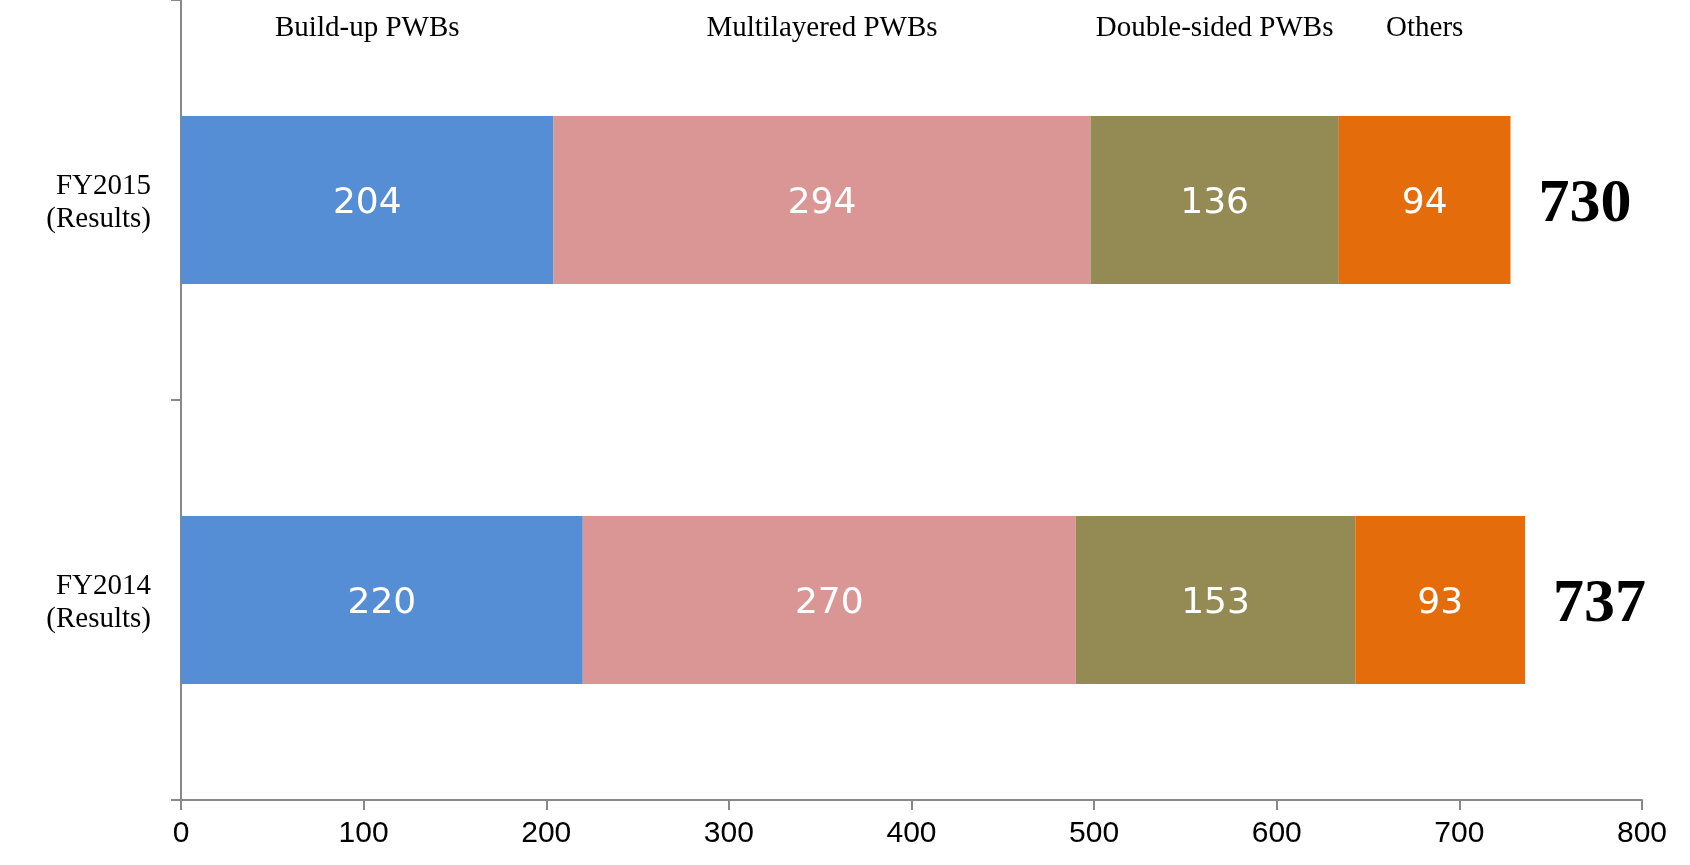  I want to click on data-label: 136, so click(1215, 200).